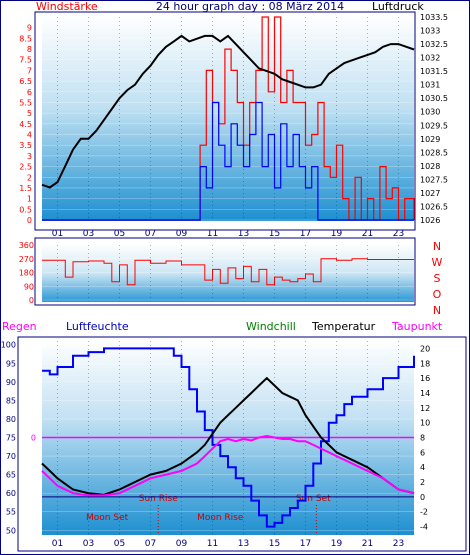 This screenshot has height=555, width=470. Describe the element at coordinates (107, 518) in the screenshot. I see `moon-set-label: Moon Set` at that location.